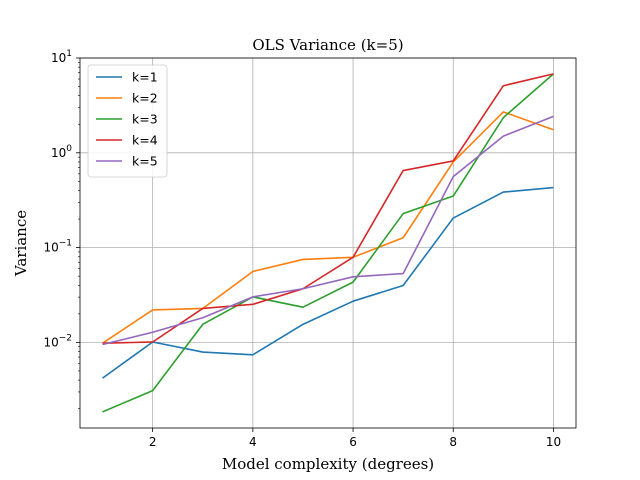  Describe the element at coordinates (65, 244) in the screenshot. I see `y-tick-exponent: −1` at that location.